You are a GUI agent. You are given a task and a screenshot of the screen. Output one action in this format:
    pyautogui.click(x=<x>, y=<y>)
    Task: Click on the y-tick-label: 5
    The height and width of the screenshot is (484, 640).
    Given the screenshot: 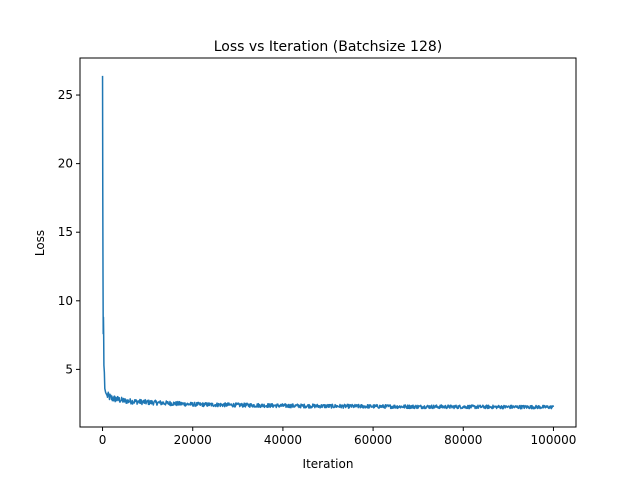 What is the action you would take?
    pyautogui.click(x=69, y=369)
    